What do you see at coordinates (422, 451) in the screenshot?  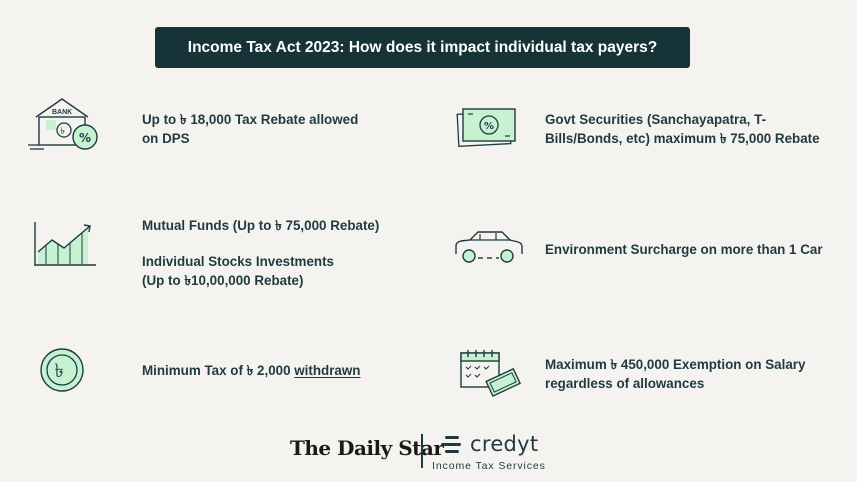 I see `footer-divider` at bounding box center [422, 451].